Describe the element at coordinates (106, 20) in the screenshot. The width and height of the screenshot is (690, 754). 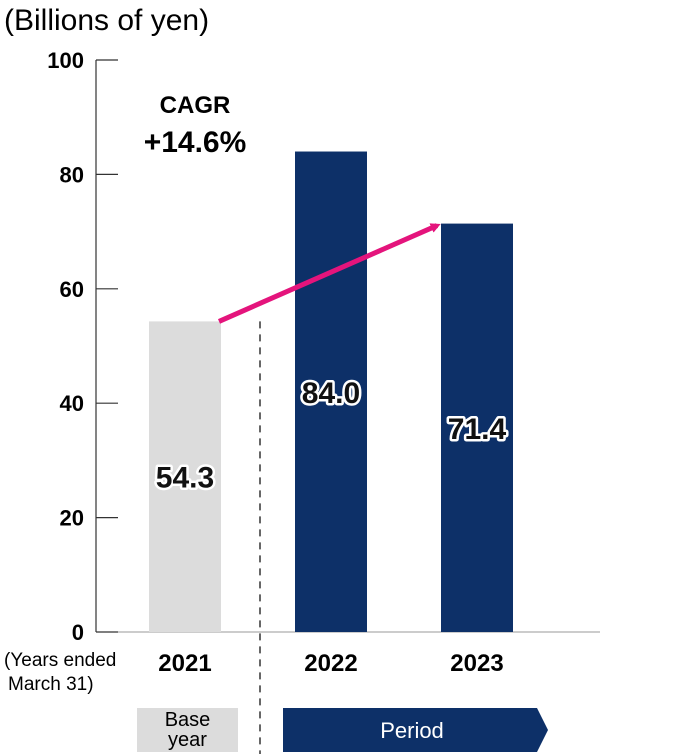
I see `unit-label: (Billions of yen)` at that location.